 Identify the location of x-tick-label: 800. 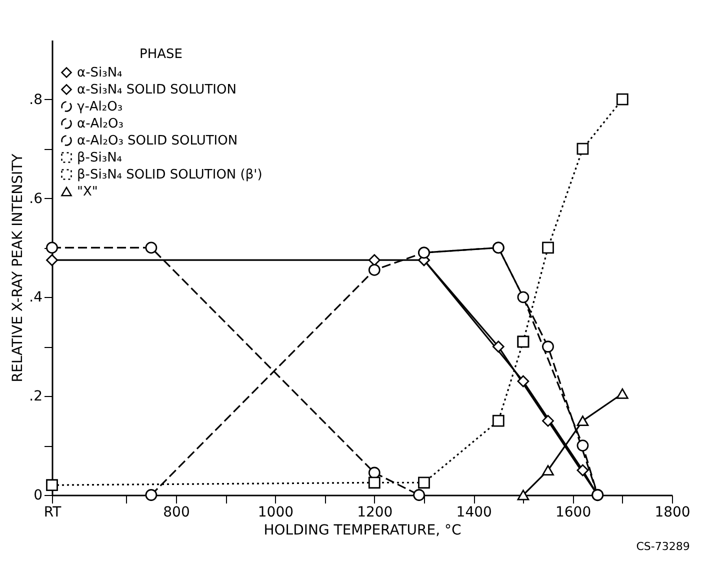
(176, 512).